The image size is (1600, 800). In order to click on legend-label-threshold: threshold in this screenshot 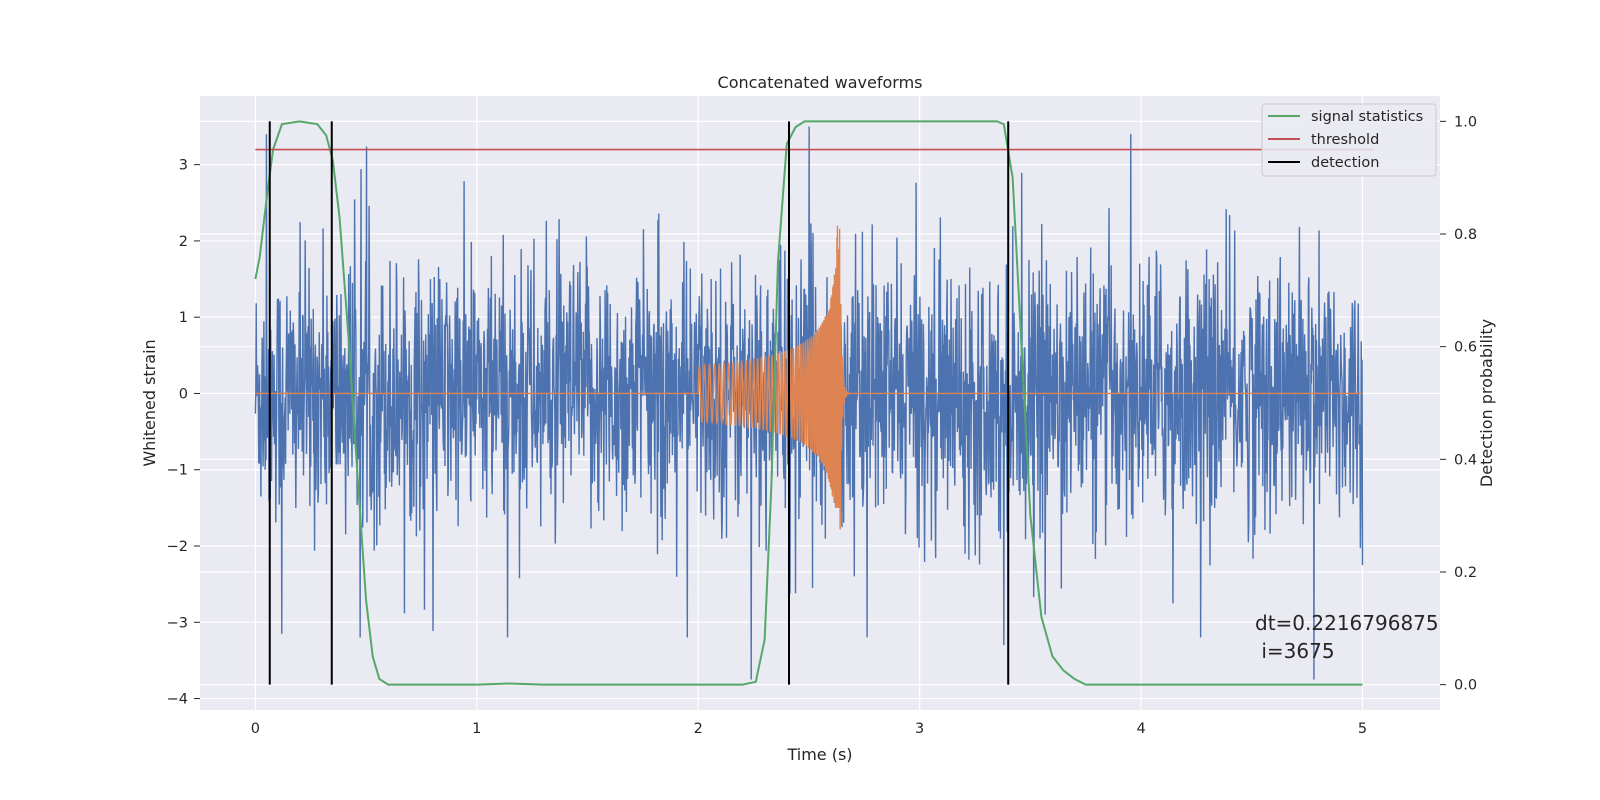, I will do `click(1345, 140)`.